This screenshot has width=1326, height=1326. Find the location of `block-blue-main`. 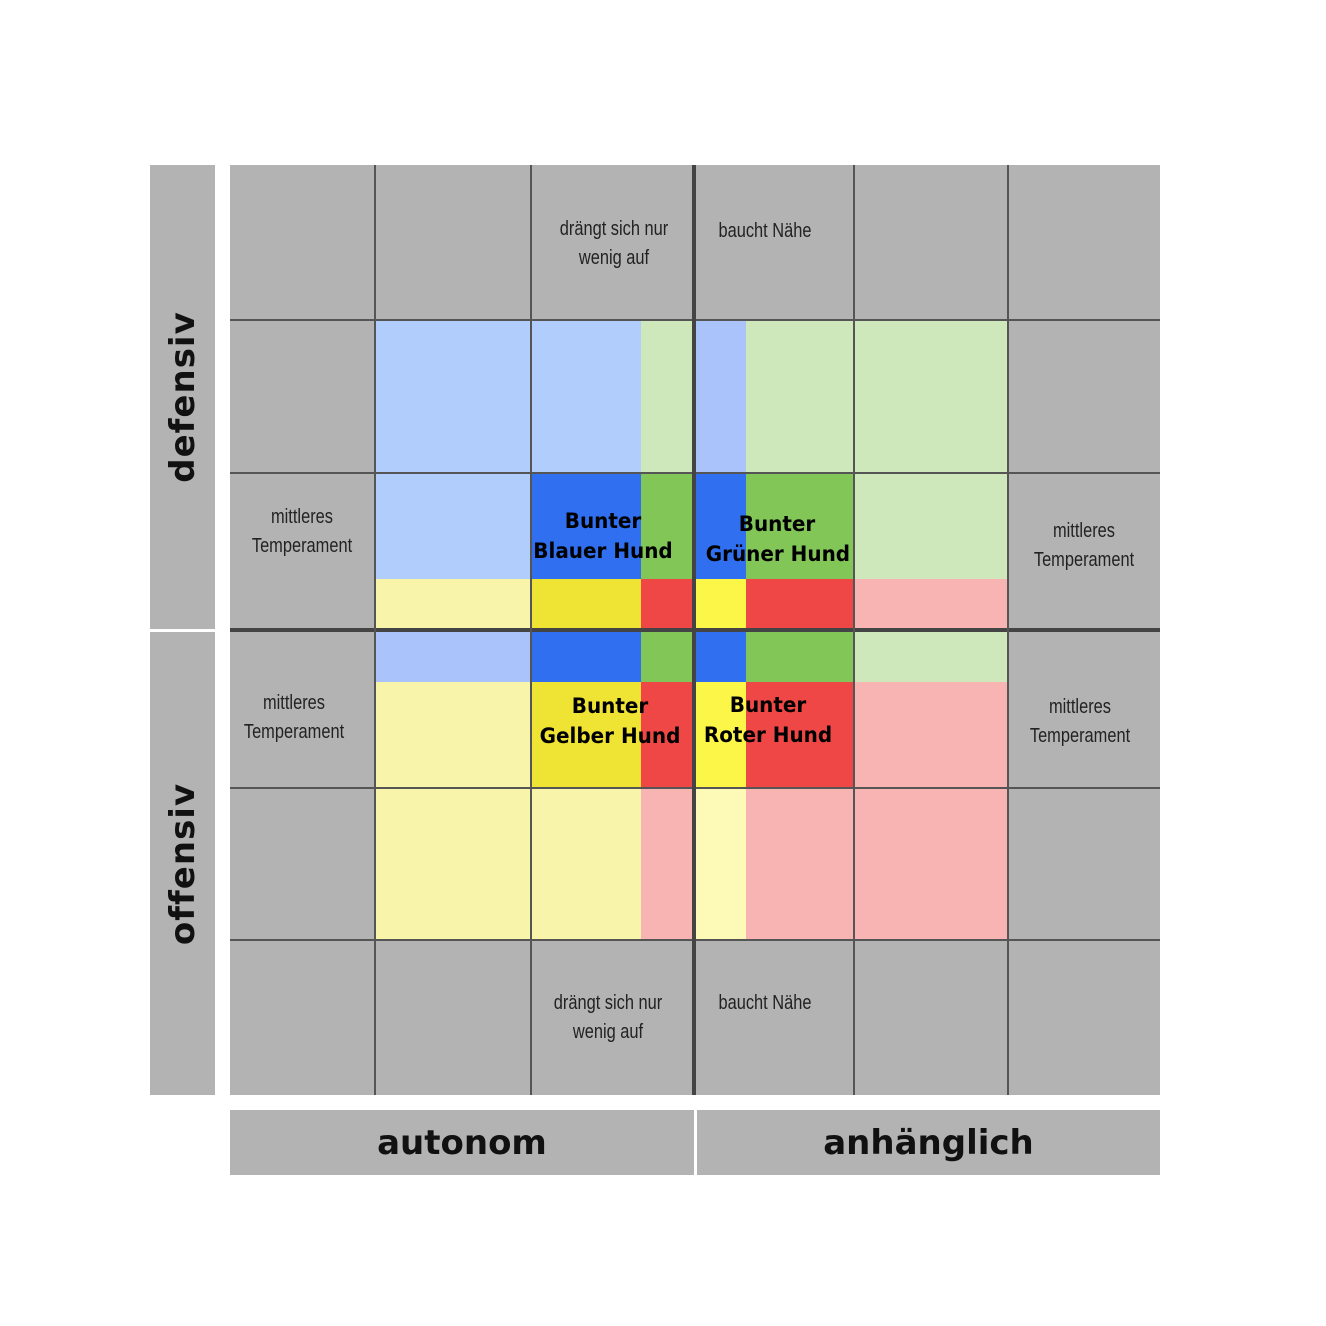

block-blue-main is located at coordinates (586, 526).